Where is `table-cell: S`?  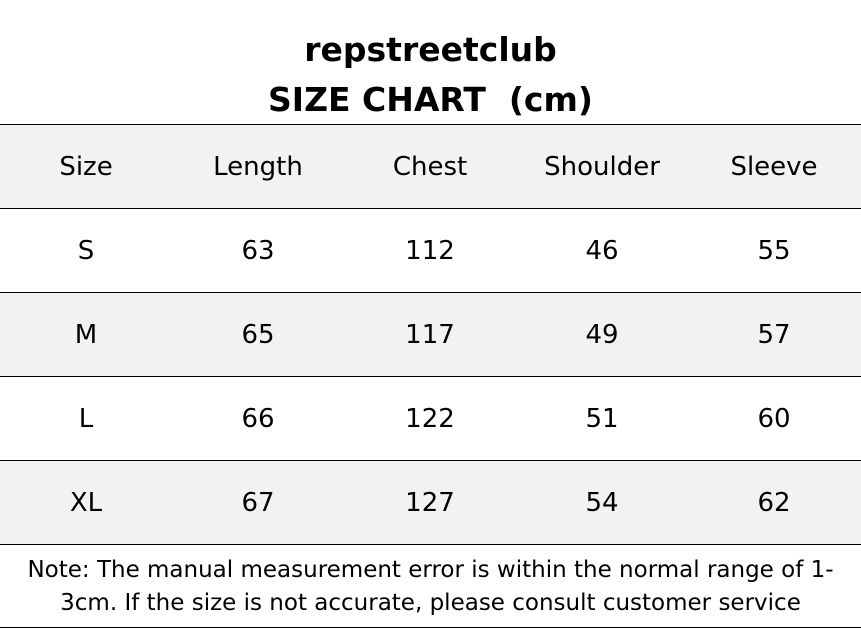 table-cell: S is located at coordinates (86, 250).